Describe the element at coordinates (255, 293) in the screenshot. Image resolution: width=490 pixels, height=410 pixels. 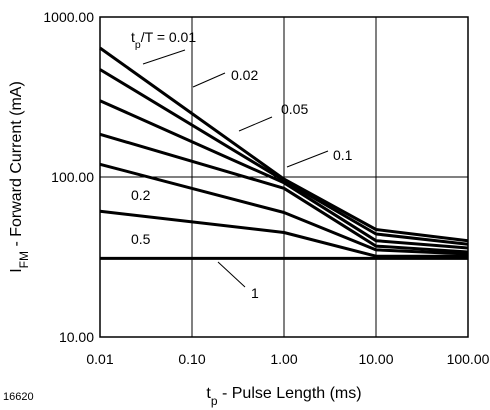
I see `series-label: 1` at that location.